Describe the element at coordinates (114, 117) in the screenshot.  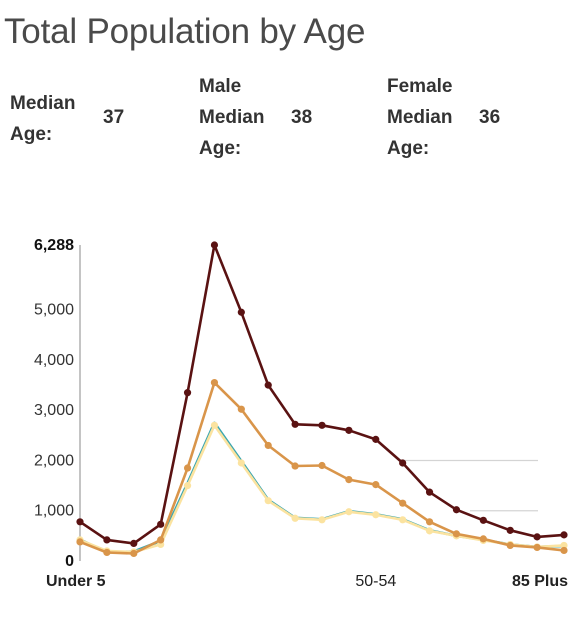
I see `median-age-value: 37` at that location.